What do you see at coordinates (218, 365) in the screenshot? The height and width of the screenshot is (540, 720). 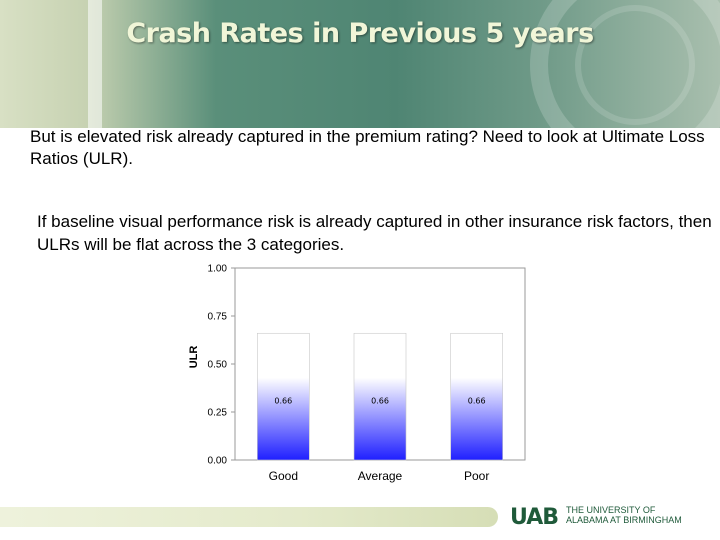 I see `y-tick-label: 0.50` at bounding box center [218, 365].